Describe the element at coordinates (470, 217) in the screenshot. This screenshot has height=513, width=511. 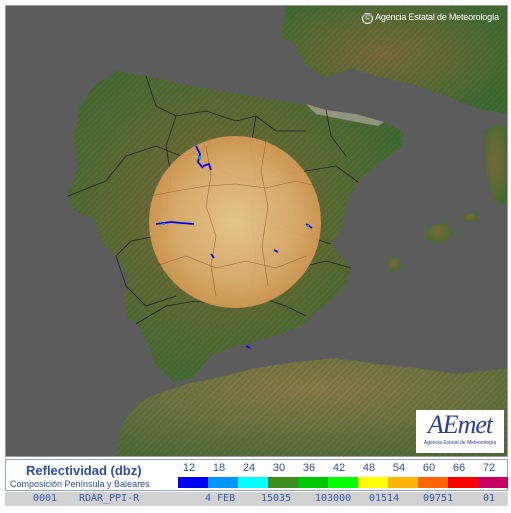
I see `menorca-land` at that location.